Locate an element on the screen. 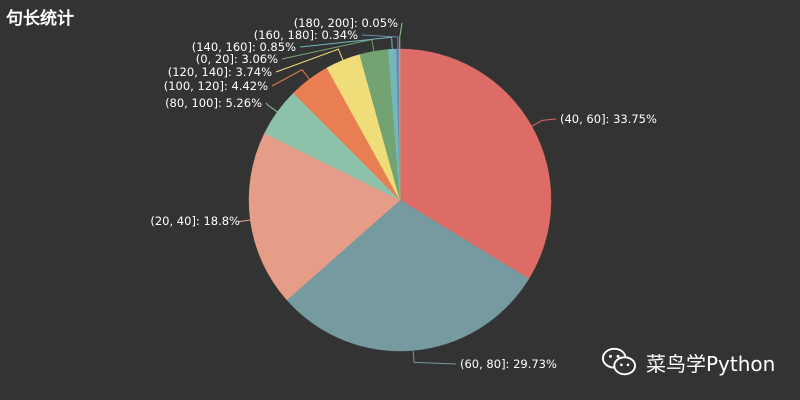  slice-label: (0, 20]: 3.06% is located at coordinates (237, 59).